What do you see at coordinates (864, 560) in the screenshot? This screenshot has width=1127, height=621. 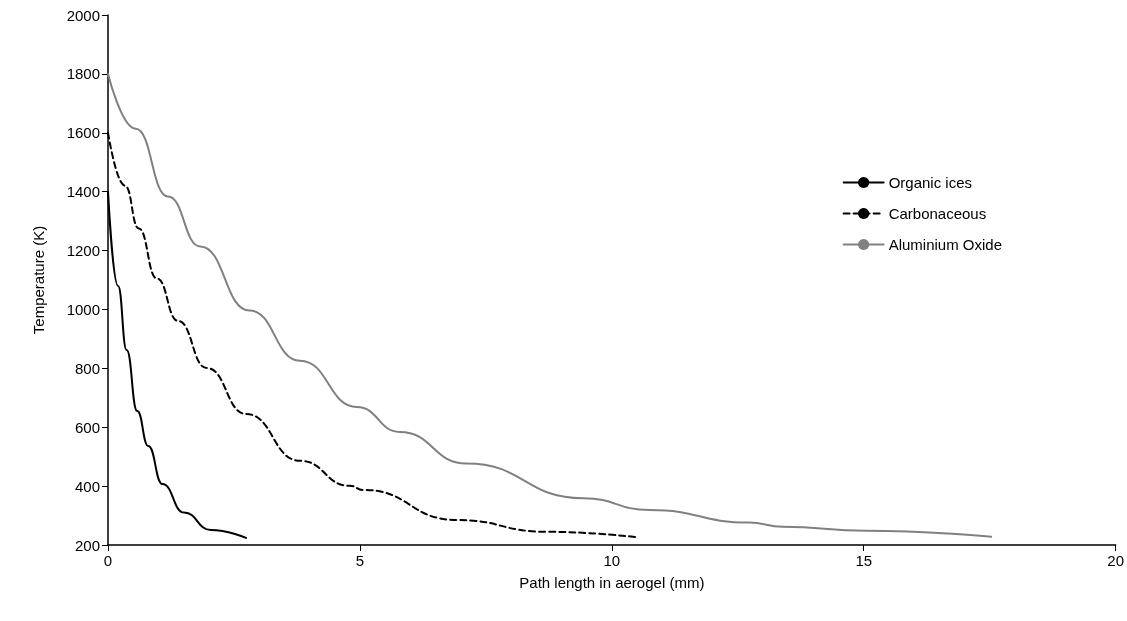 I see `x-tick-label: 15` at bounding box center [864, 560].